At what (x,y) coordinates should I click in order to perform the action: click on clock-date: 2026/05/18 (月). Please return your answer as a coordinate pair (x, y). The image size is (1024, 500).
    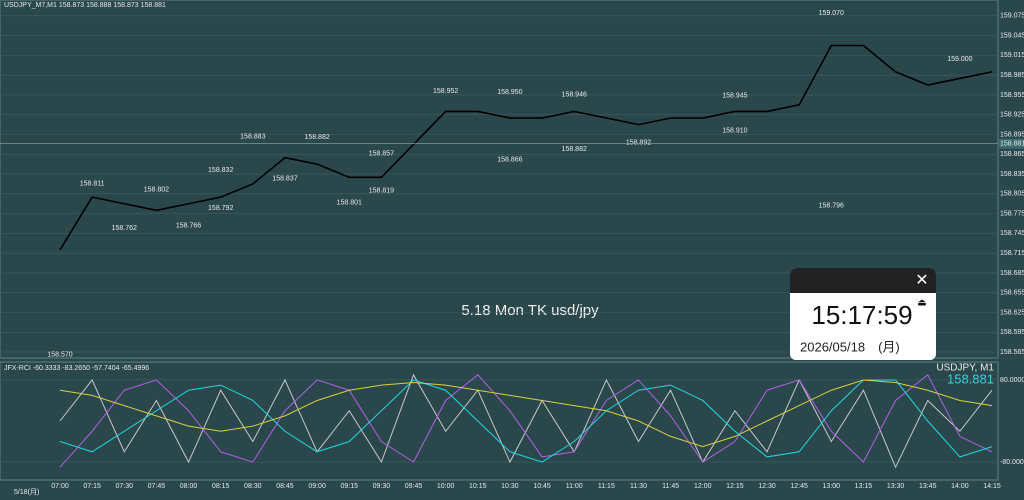
    Looking at the image, I should click on (850, 346).